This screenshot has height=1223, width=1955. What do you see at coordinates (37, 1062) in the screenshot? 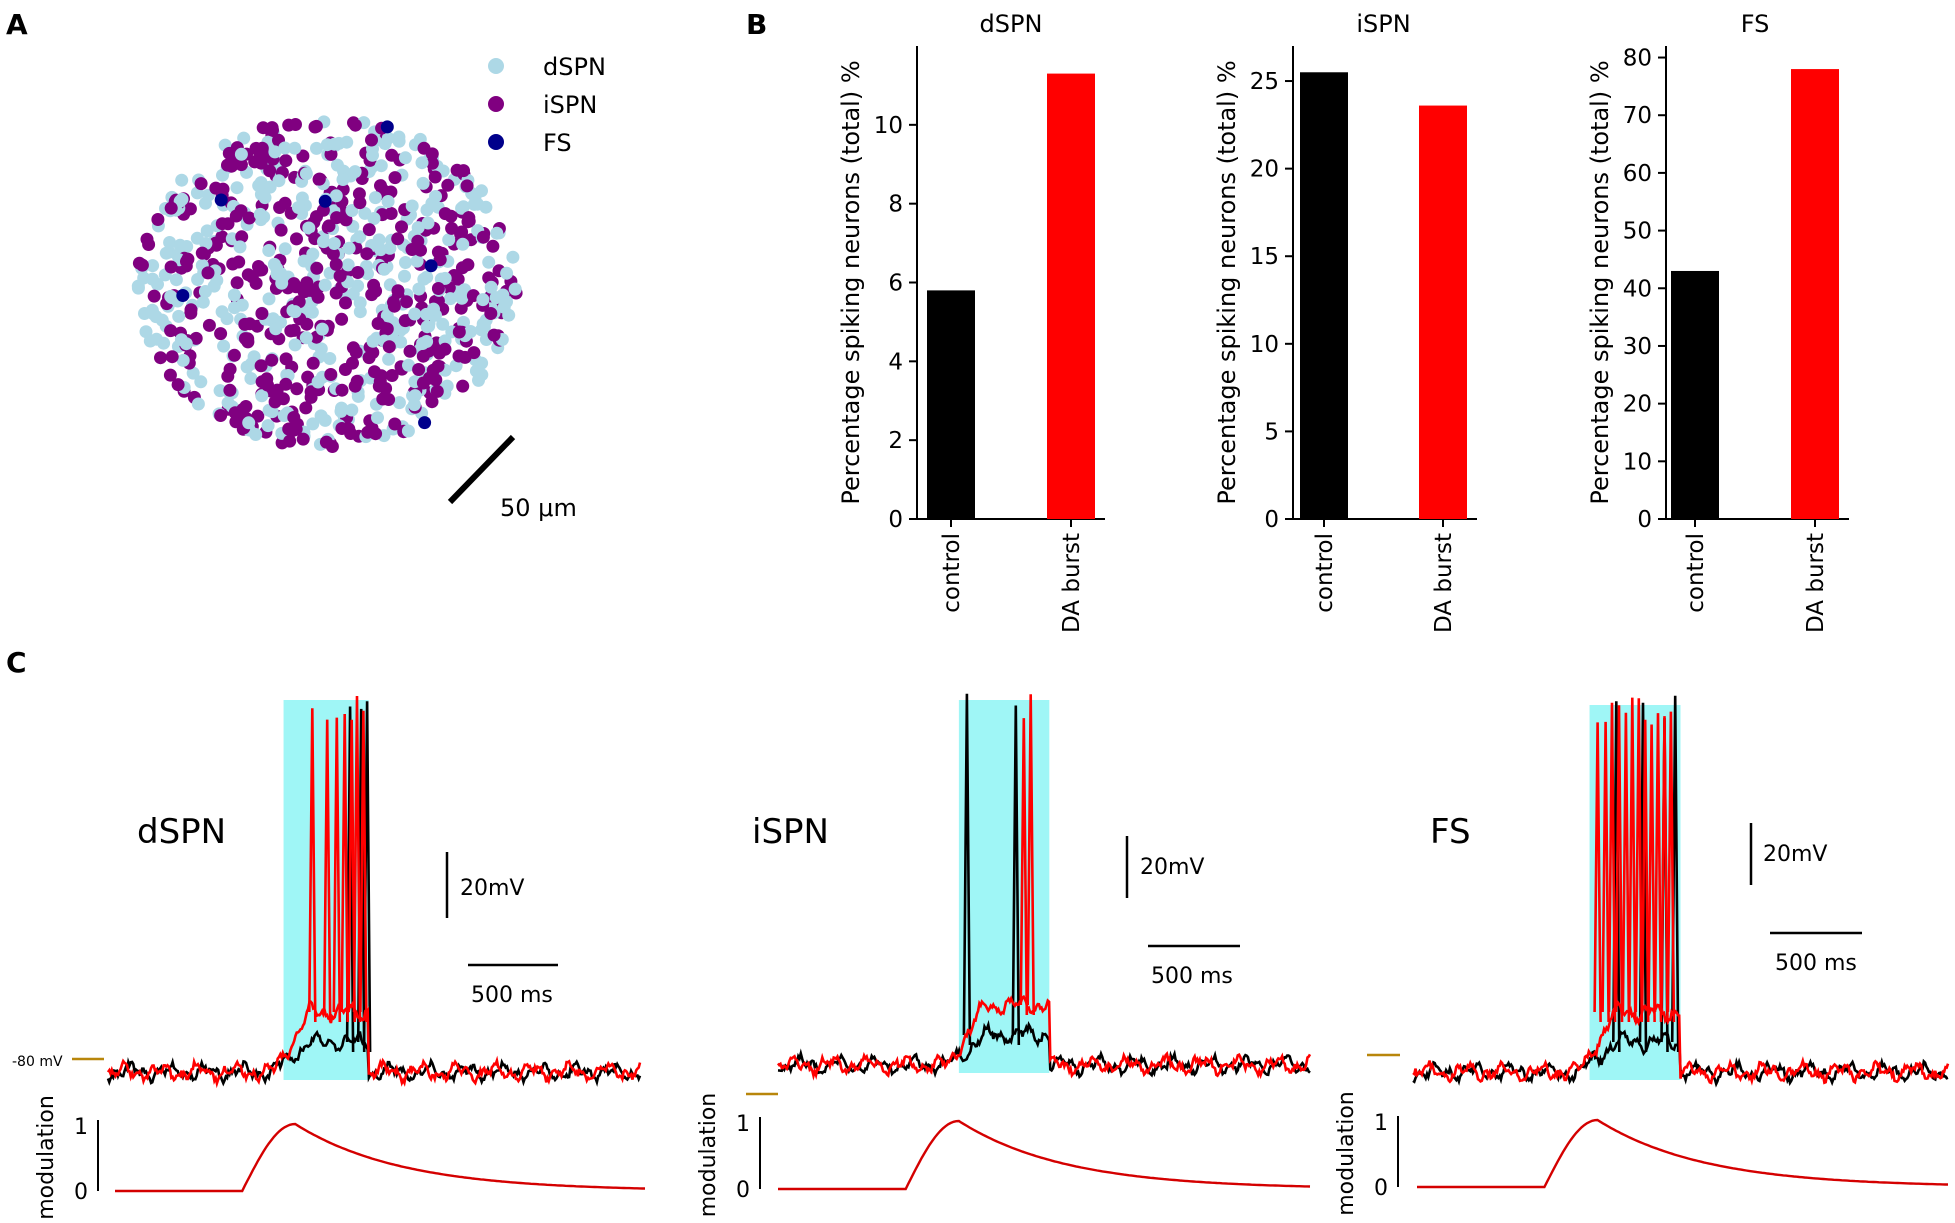
I see `baseline-label: -80 mV` at bounding box center [37, 1062].